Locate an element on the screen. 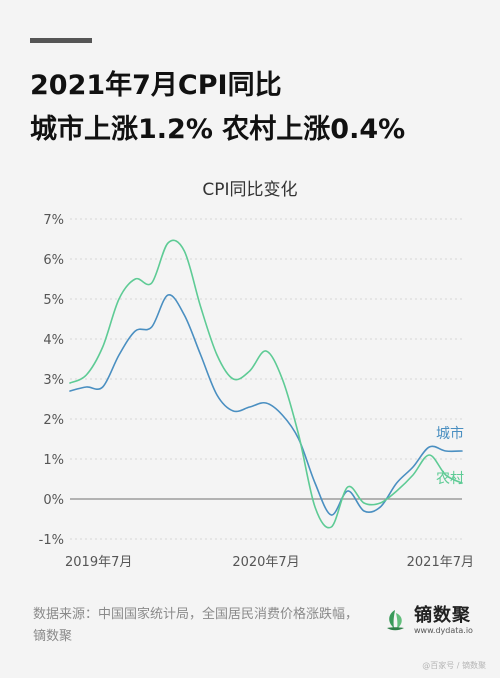 This screenshot has height=678, width=500. brand-url: www.dydata.io is located at coordinates (443, 630).